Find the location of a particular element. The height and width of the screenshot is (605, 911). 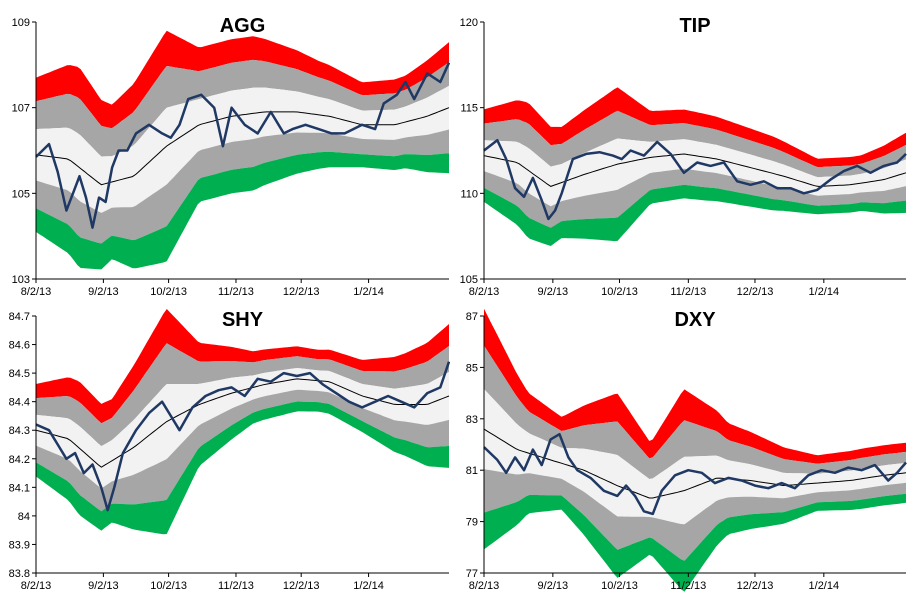

y-tick-label: 84.5 is located at coordinates (19, 374).